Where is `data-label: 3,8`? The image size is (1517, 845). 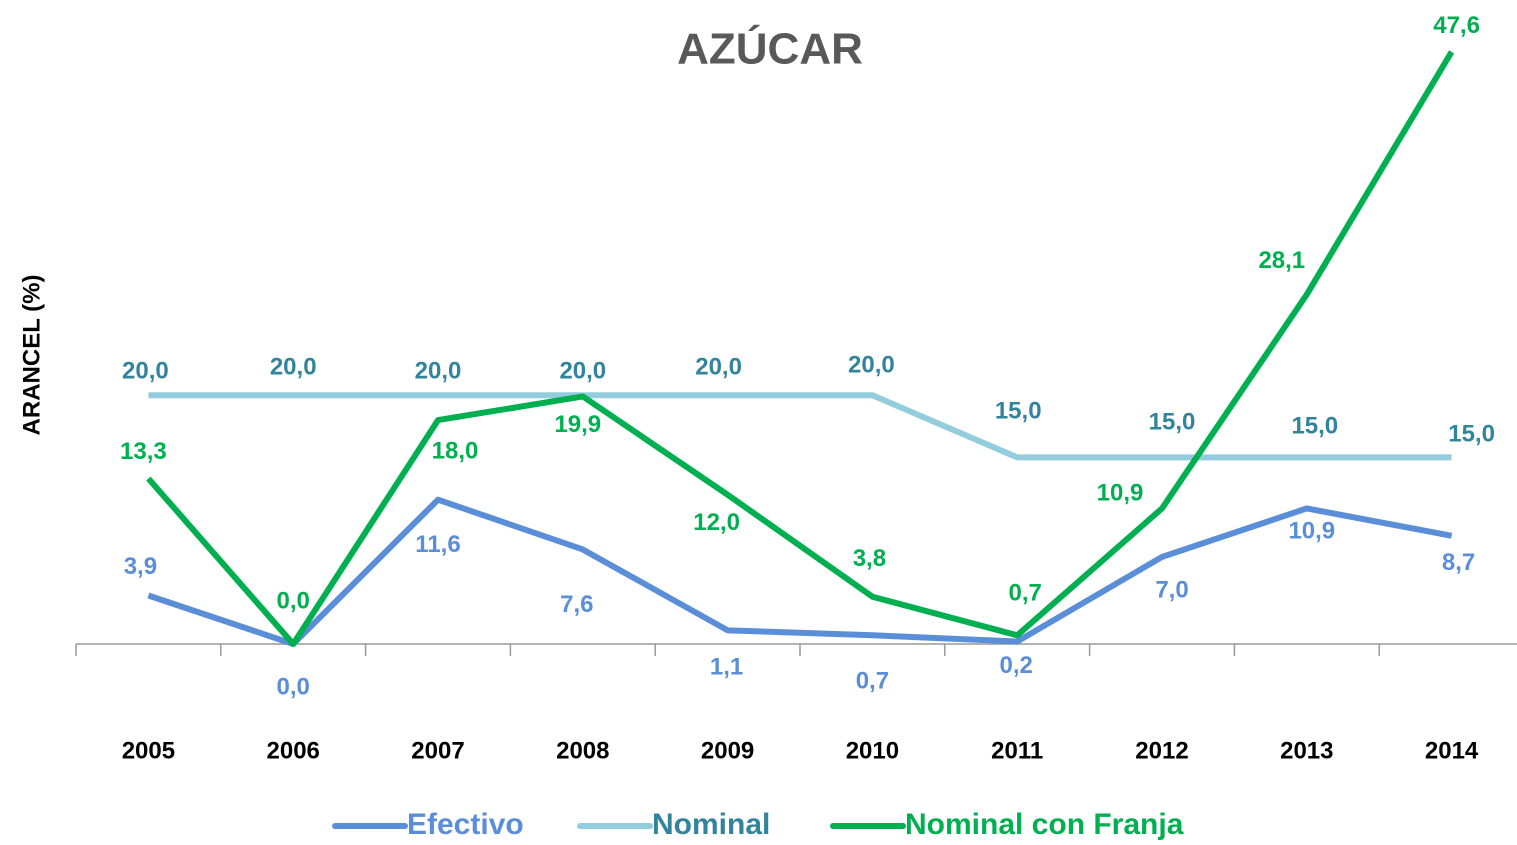
data-label: 3,8 is located at coordinates (869, 558).